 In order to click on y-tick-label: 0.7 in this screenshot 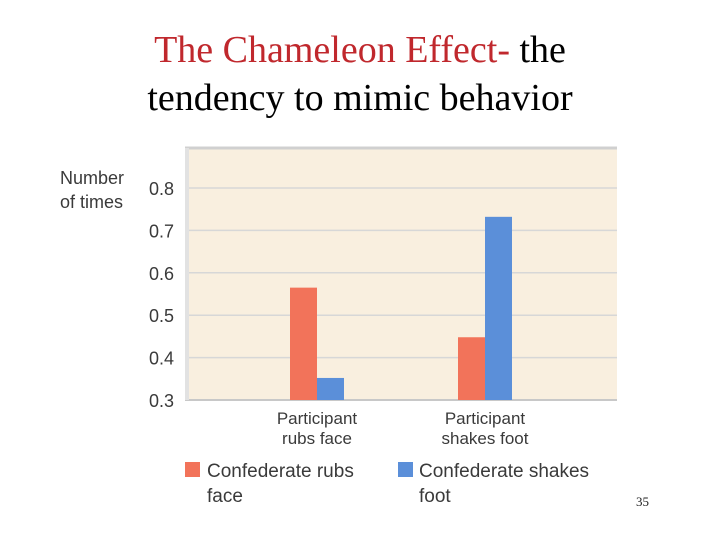, I will do `click(161, 231)`.